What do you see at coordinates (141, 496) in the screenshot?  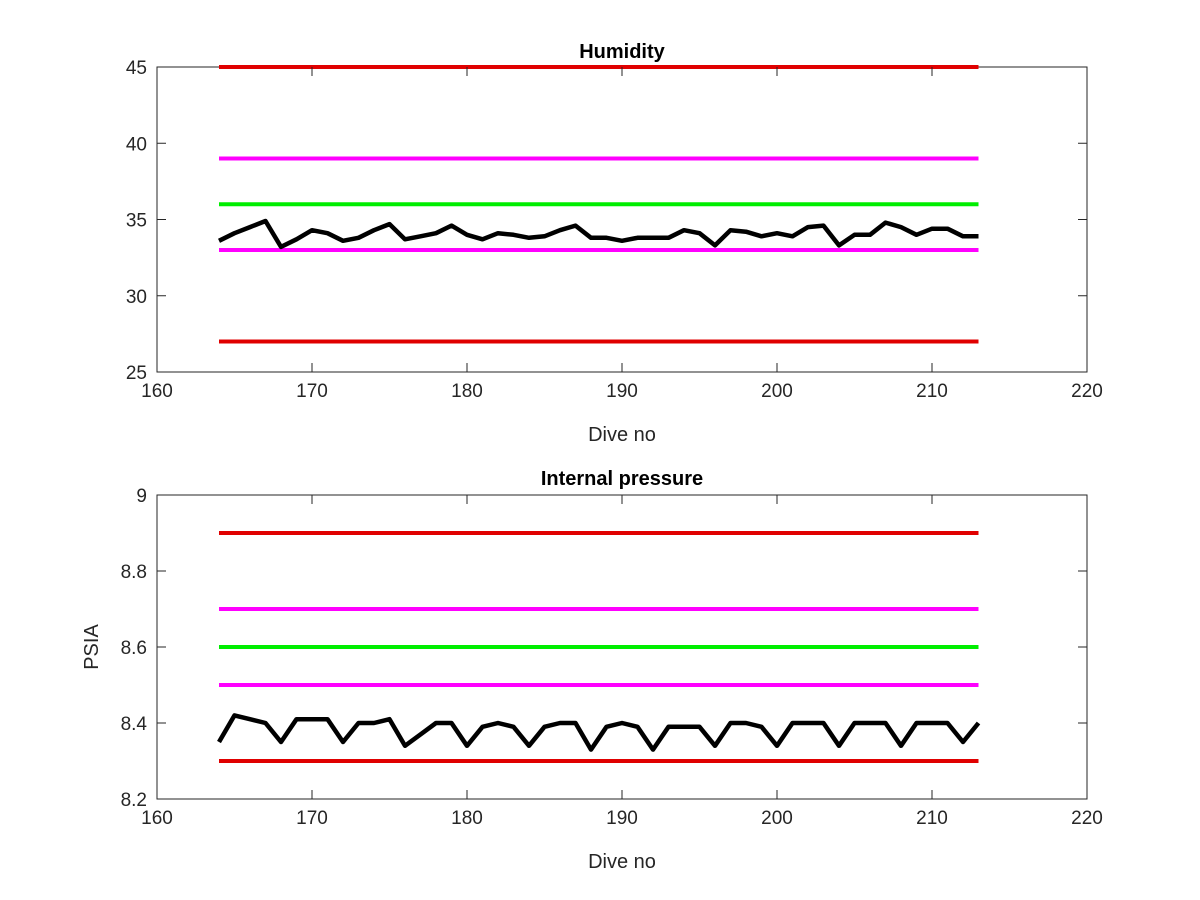 I see `pressure-ytick-label: 9` at bounding box center [141, 496].